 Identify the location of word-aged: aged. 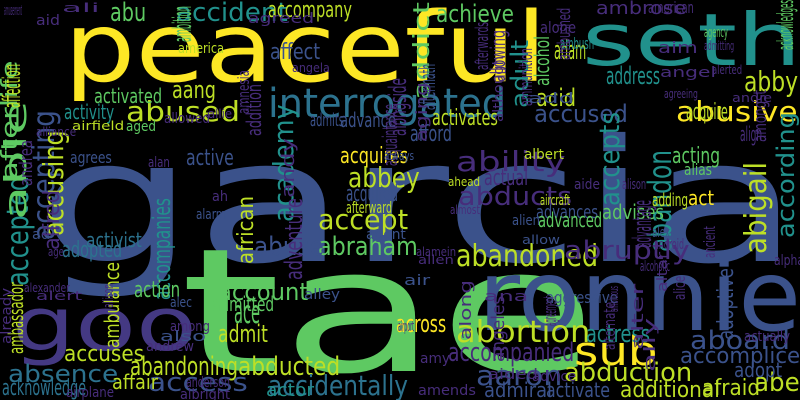
(141, 127).